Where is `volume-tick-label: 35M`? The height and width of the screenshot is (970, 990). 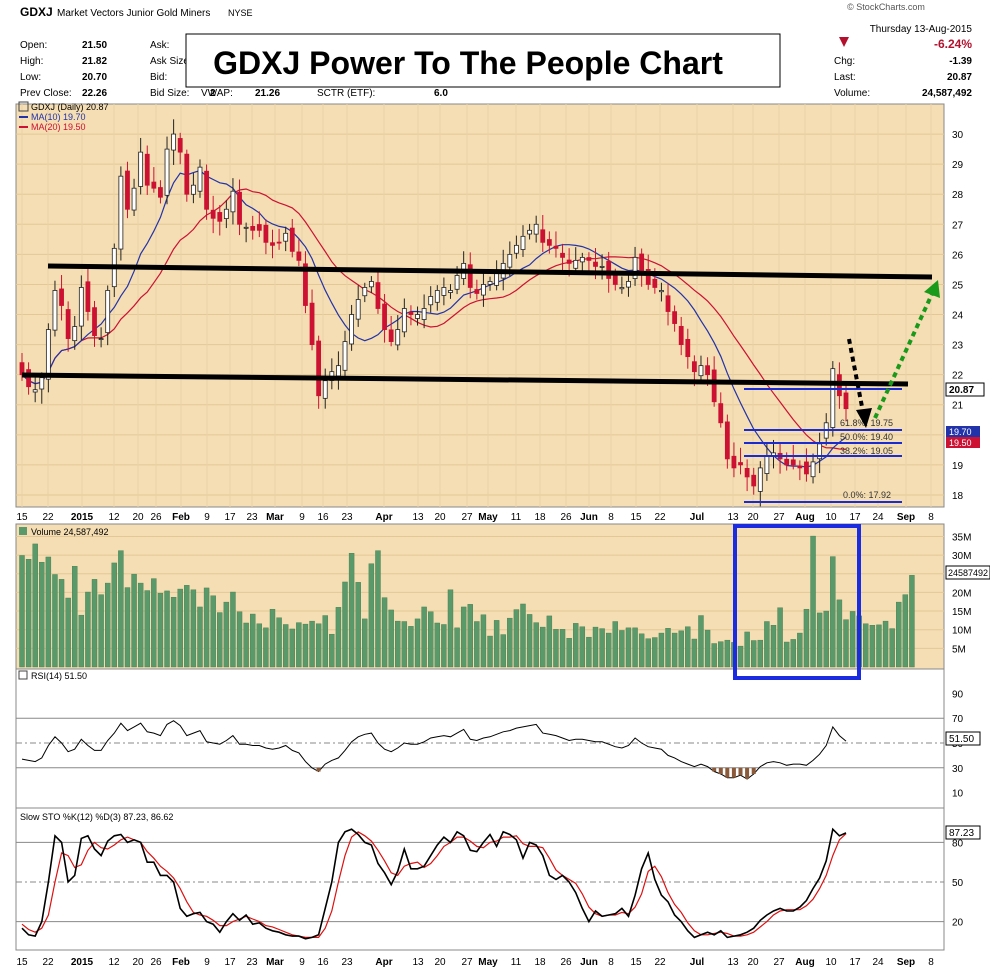 volume-tick-label: 35M is located at coordinates (961, 537).